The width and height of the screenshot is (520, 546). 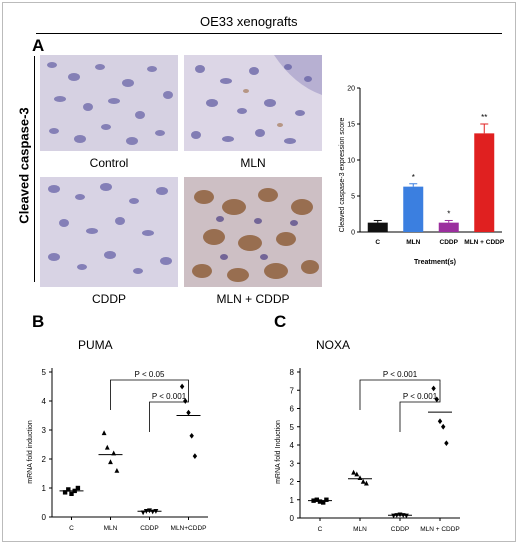 I want to click on micrograph-mln, so click(x=253, y=103).